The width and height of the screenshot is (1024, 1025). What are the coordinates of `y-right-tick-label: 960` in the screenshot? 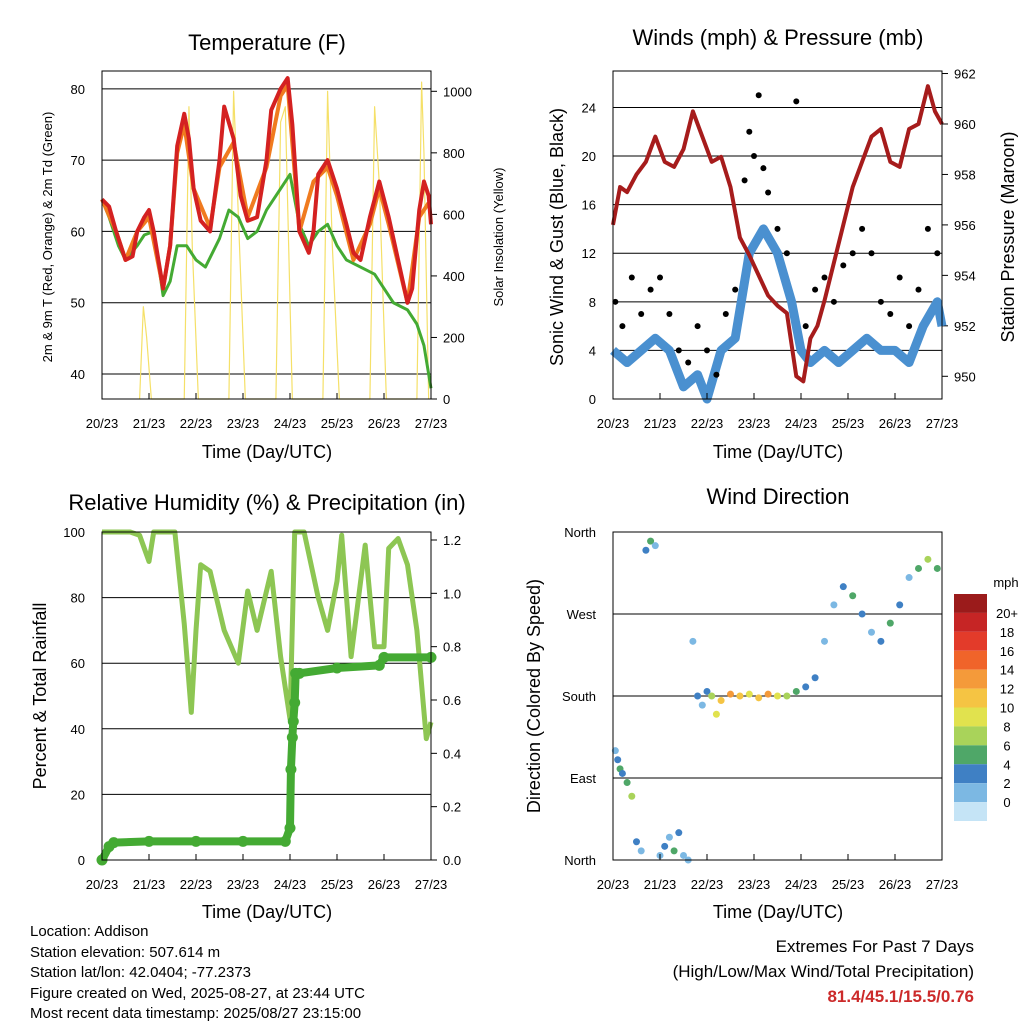 It's located at (965, 124).